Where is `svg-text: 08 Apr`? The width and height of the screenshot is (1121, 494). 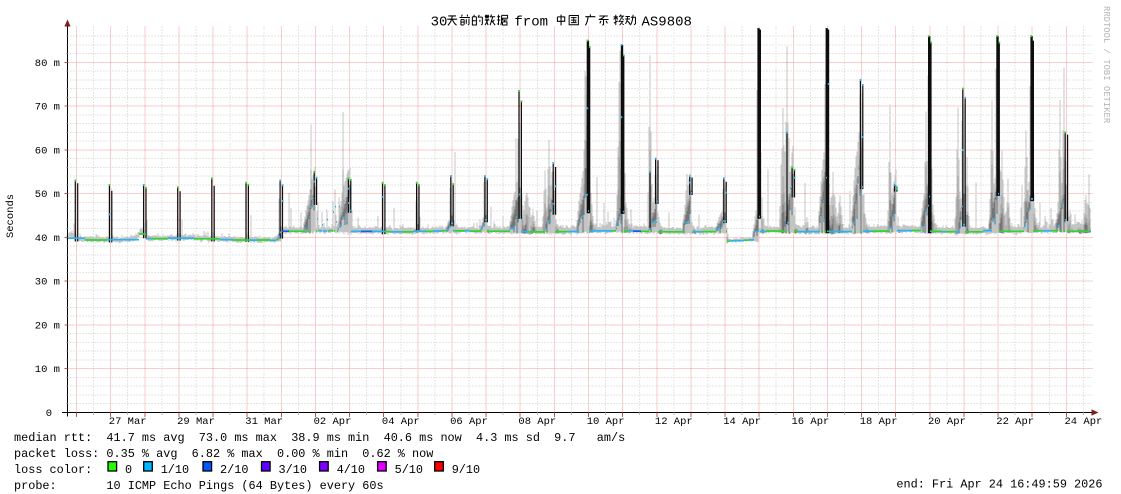
svg-text: 08 Apr is located at coordinates (537, 422).